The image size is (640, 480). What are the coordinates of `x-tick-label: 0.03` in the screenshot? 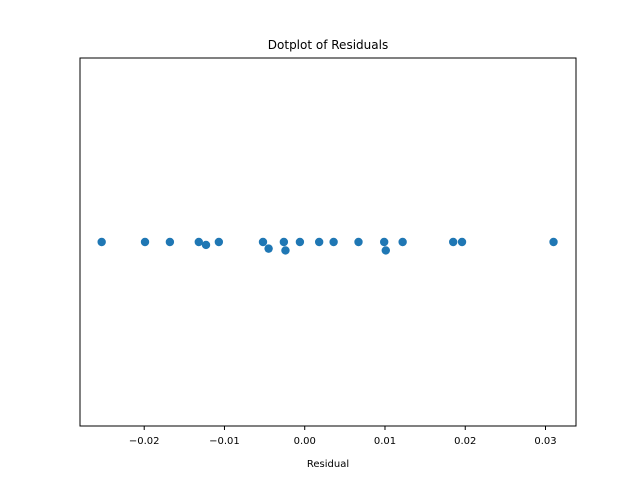 It's located at (545, 441).